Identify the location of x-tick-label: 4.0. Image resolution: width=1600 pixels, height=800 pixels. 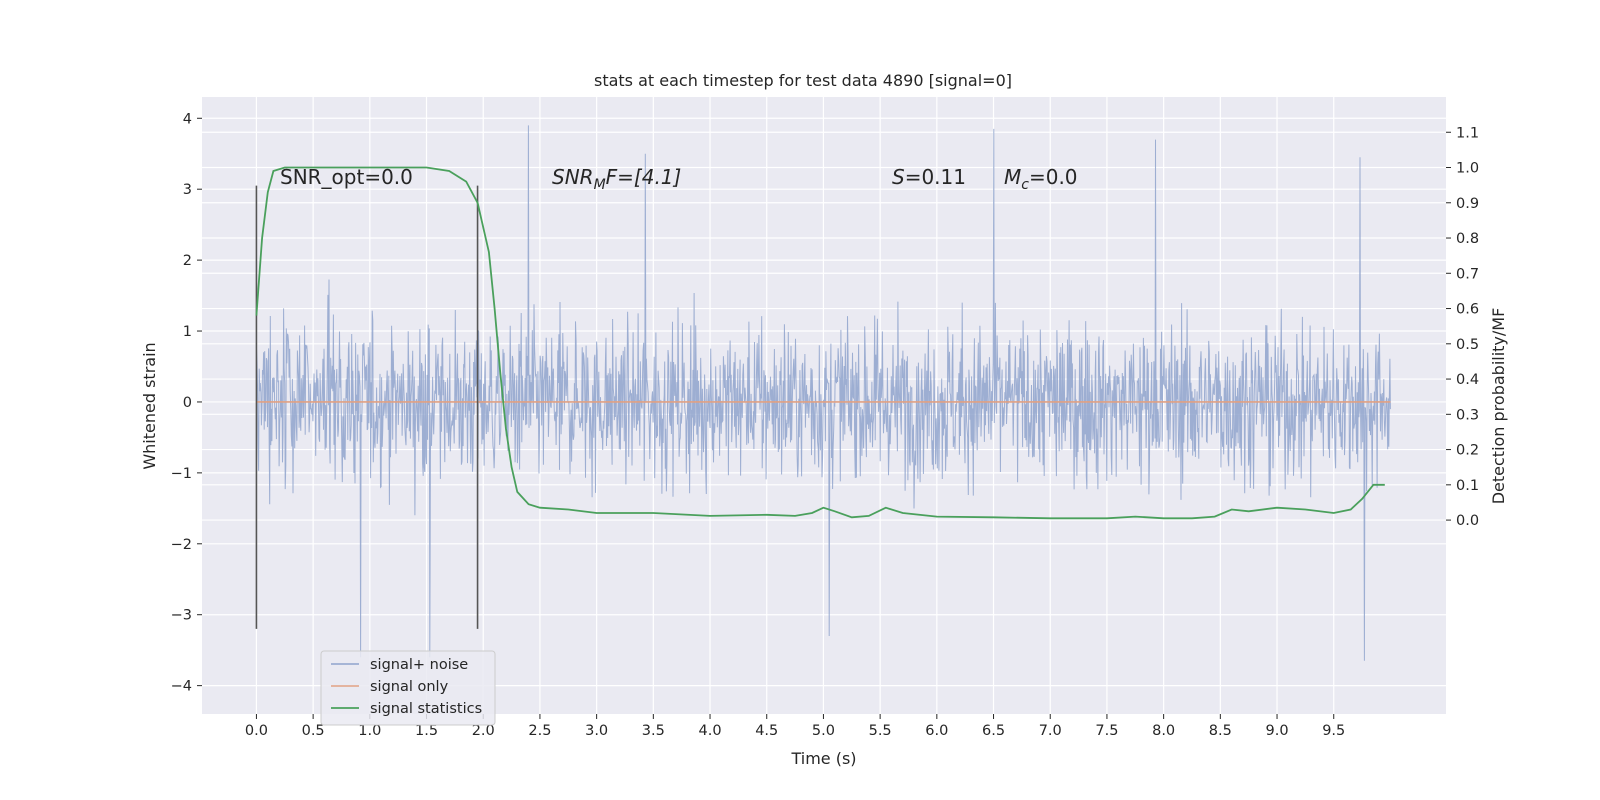
(710, 731).